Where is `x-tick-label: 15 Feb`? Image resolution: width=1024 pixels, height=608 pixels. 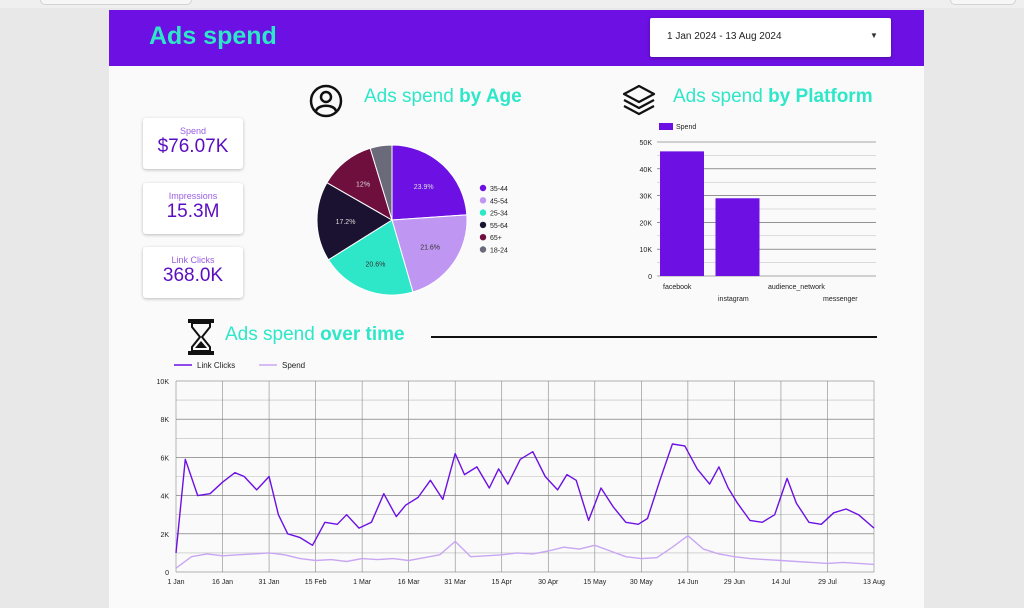 x-tick-label: 15 Feb is located at coordinates (316, 582).